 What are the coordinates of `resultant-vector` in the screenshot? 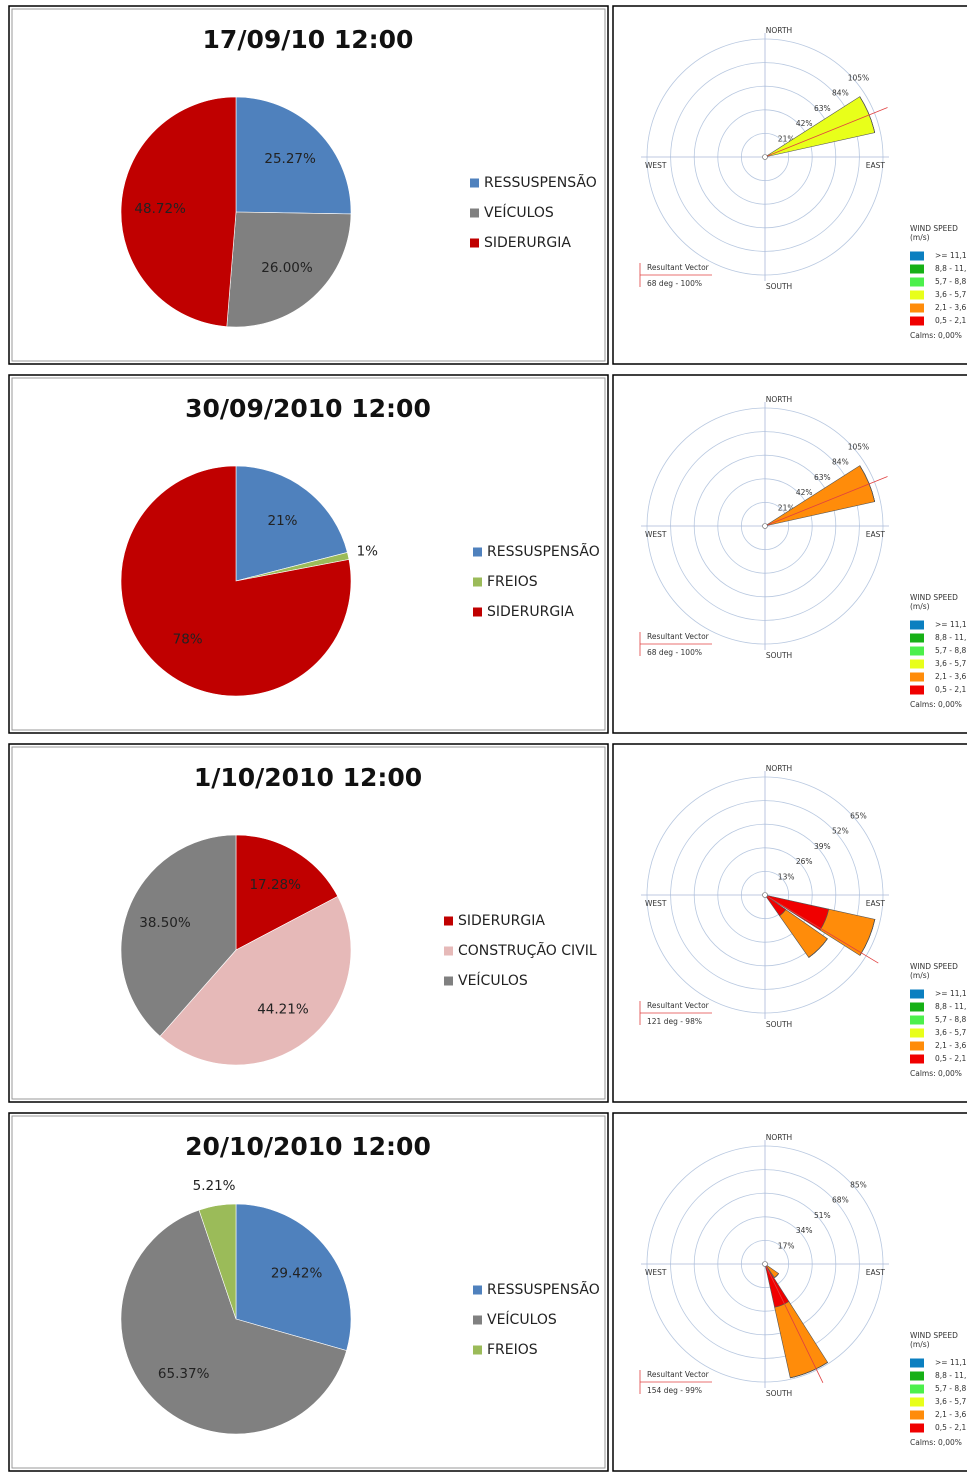 It's located at (826, 132).